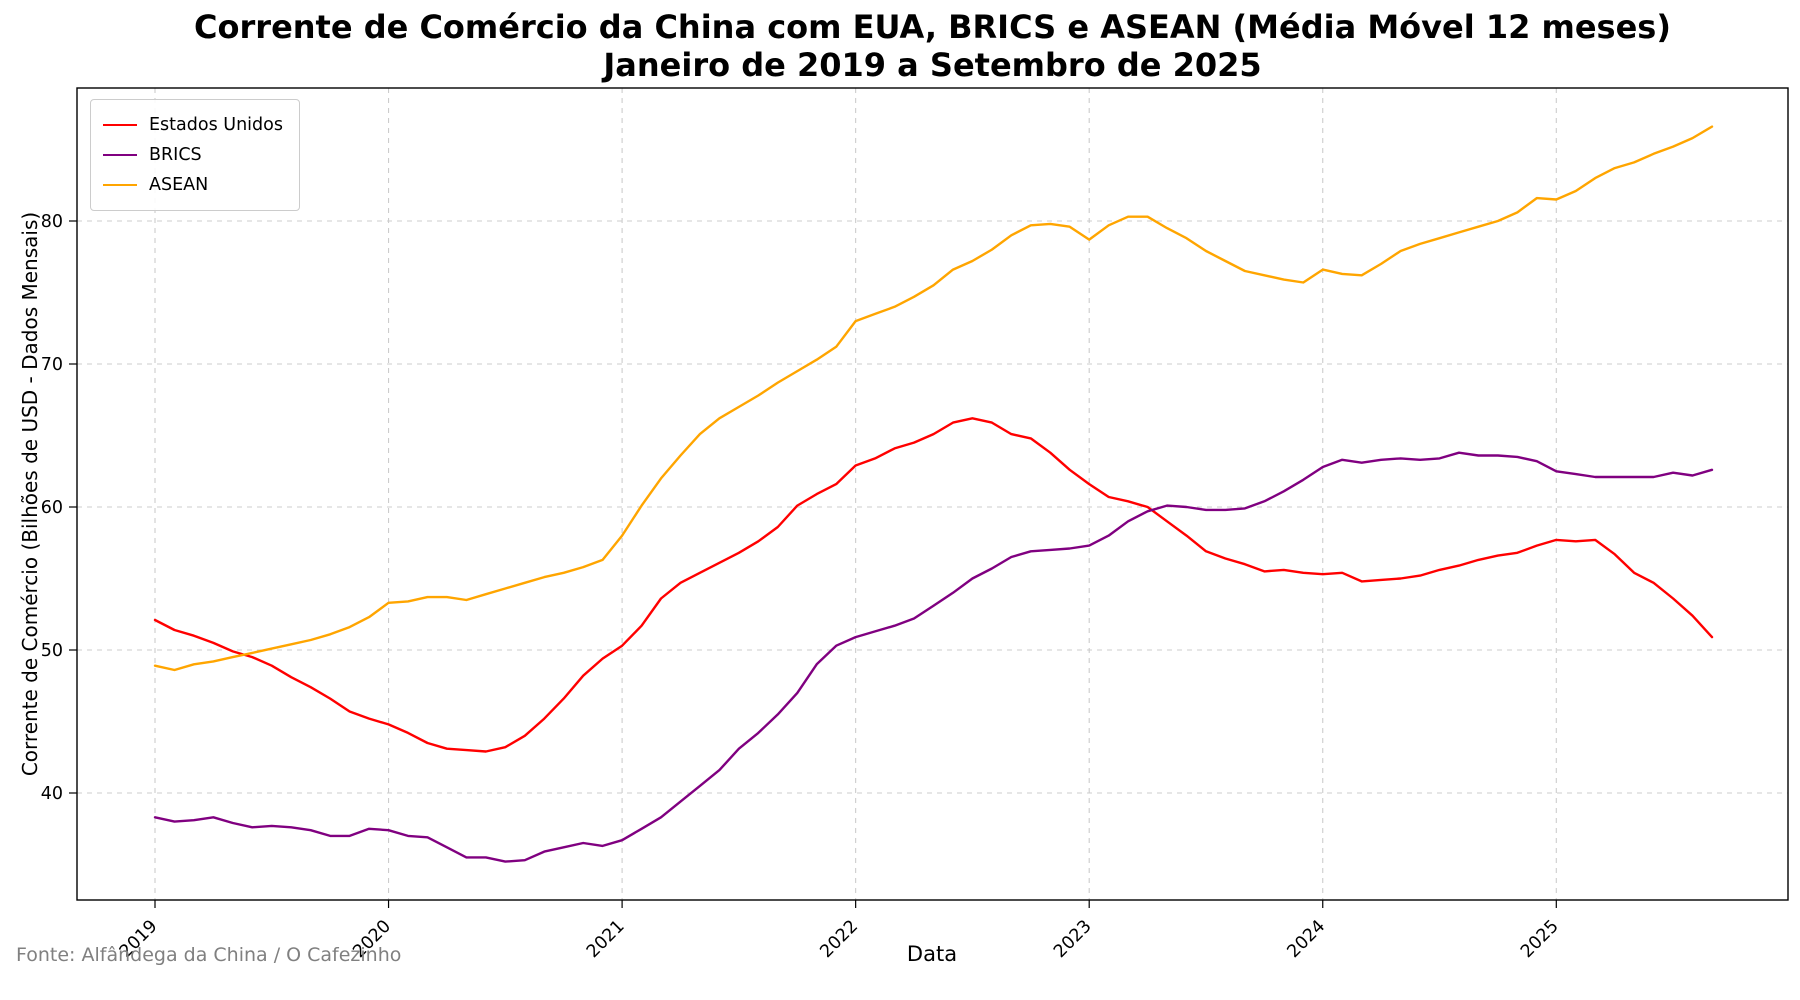 This screenshot has height=1000, width=1800. I want to click on x-axis-label: Data, so click(932, 954).